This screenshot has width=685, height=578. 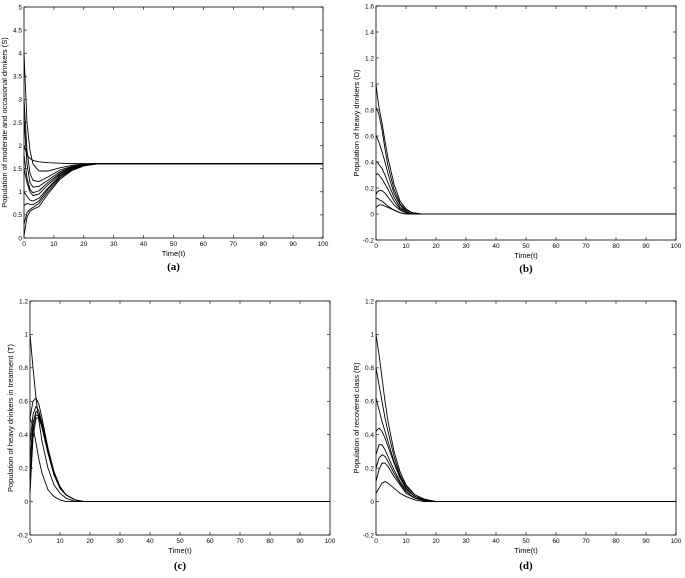 I want to click on y-tick-label: 3.5, so click(x=17, y=77).